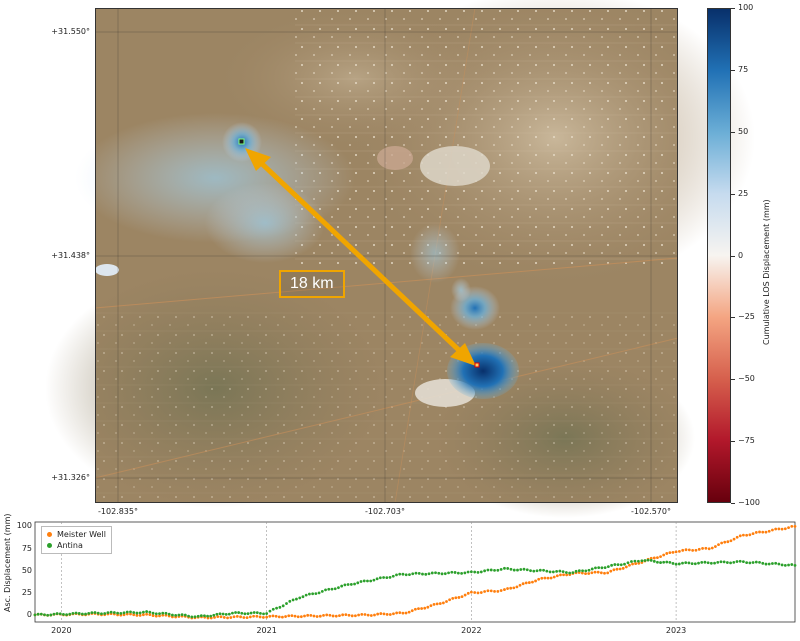 The width and height of the screenshot is (800, 641). Describe the element at coordinates (29, 614) in the screenshot. I see `ts-y-tick-label: 0` at that location.